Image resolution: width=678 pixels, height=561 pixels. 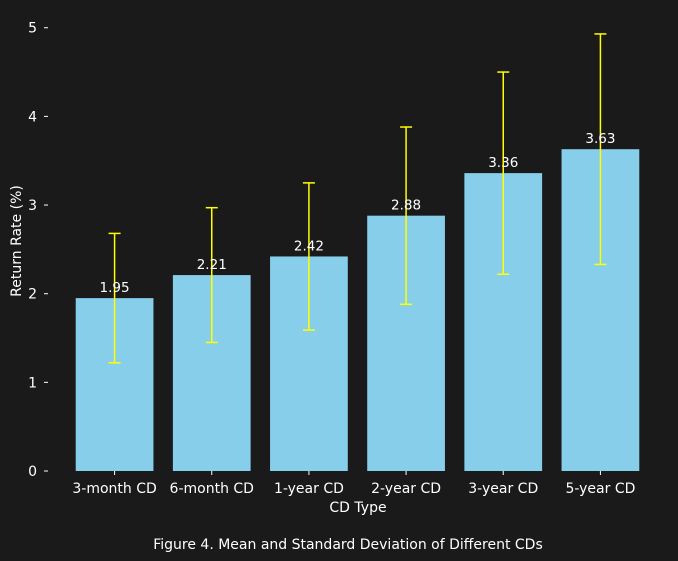 I want to click on x-axis-title: CD Type, so click(x=357, y=508).